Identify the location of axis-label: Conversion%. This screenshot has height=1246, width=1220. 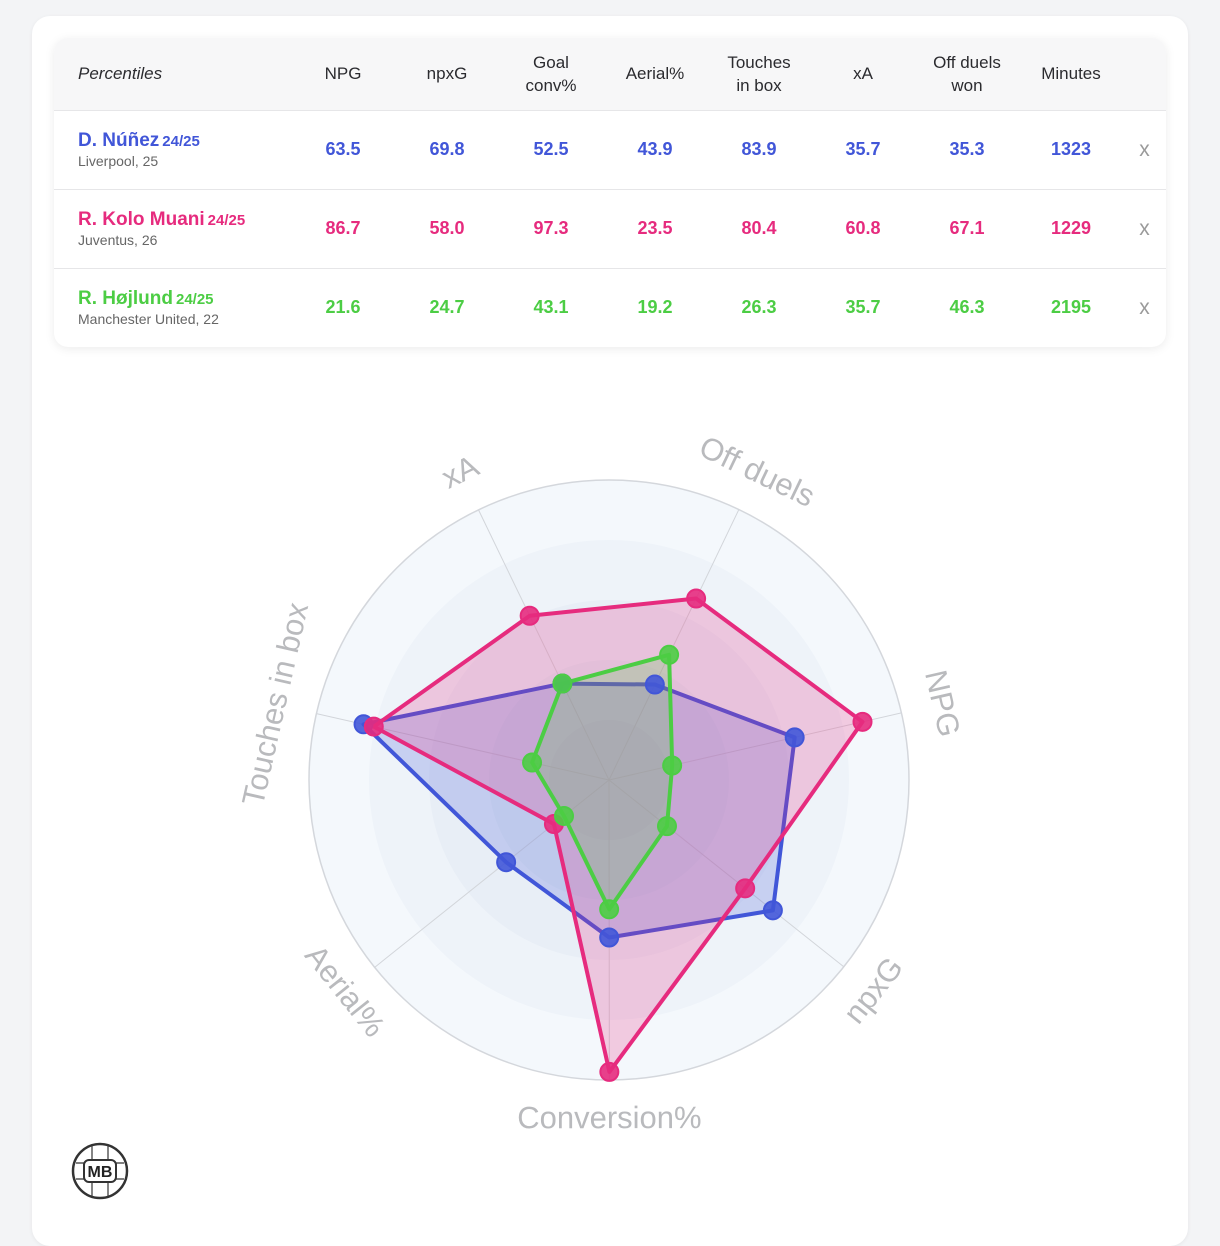
(609, 1117).